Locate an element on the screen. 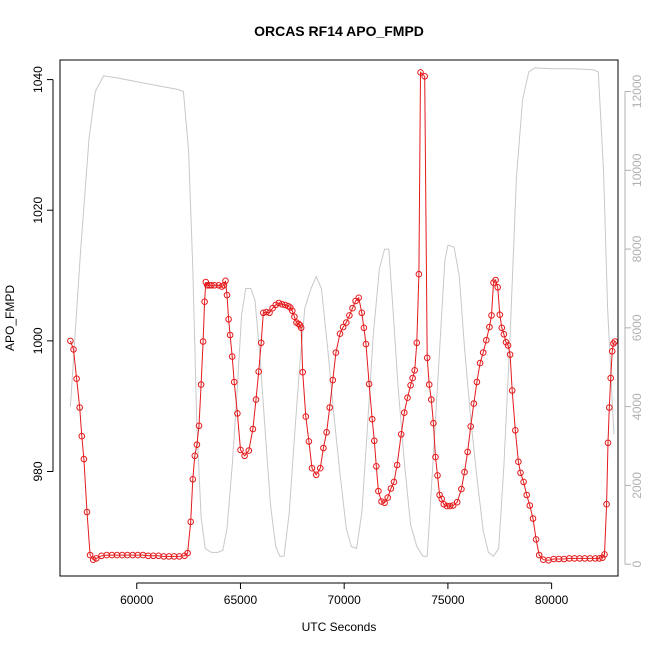  y-axis-label: APO_FMPD is located at coordinates (10, 318).